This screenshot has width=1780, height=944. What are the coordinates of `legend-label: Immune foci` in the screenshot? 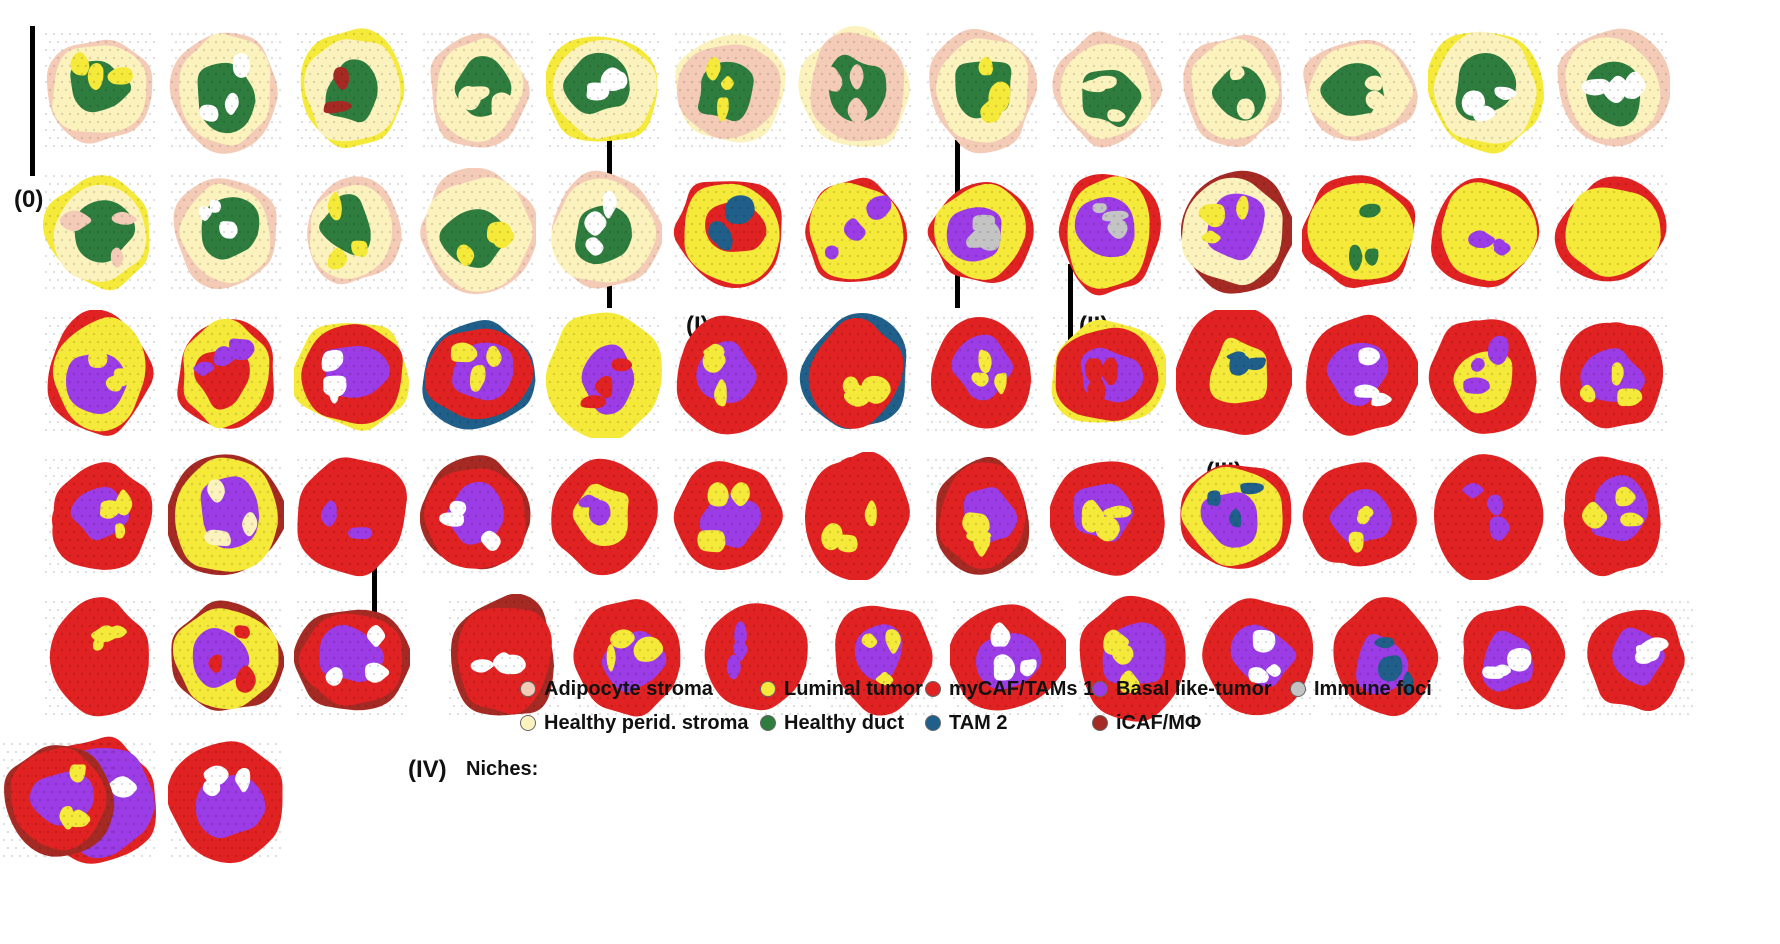 It's located at (1373, 688).